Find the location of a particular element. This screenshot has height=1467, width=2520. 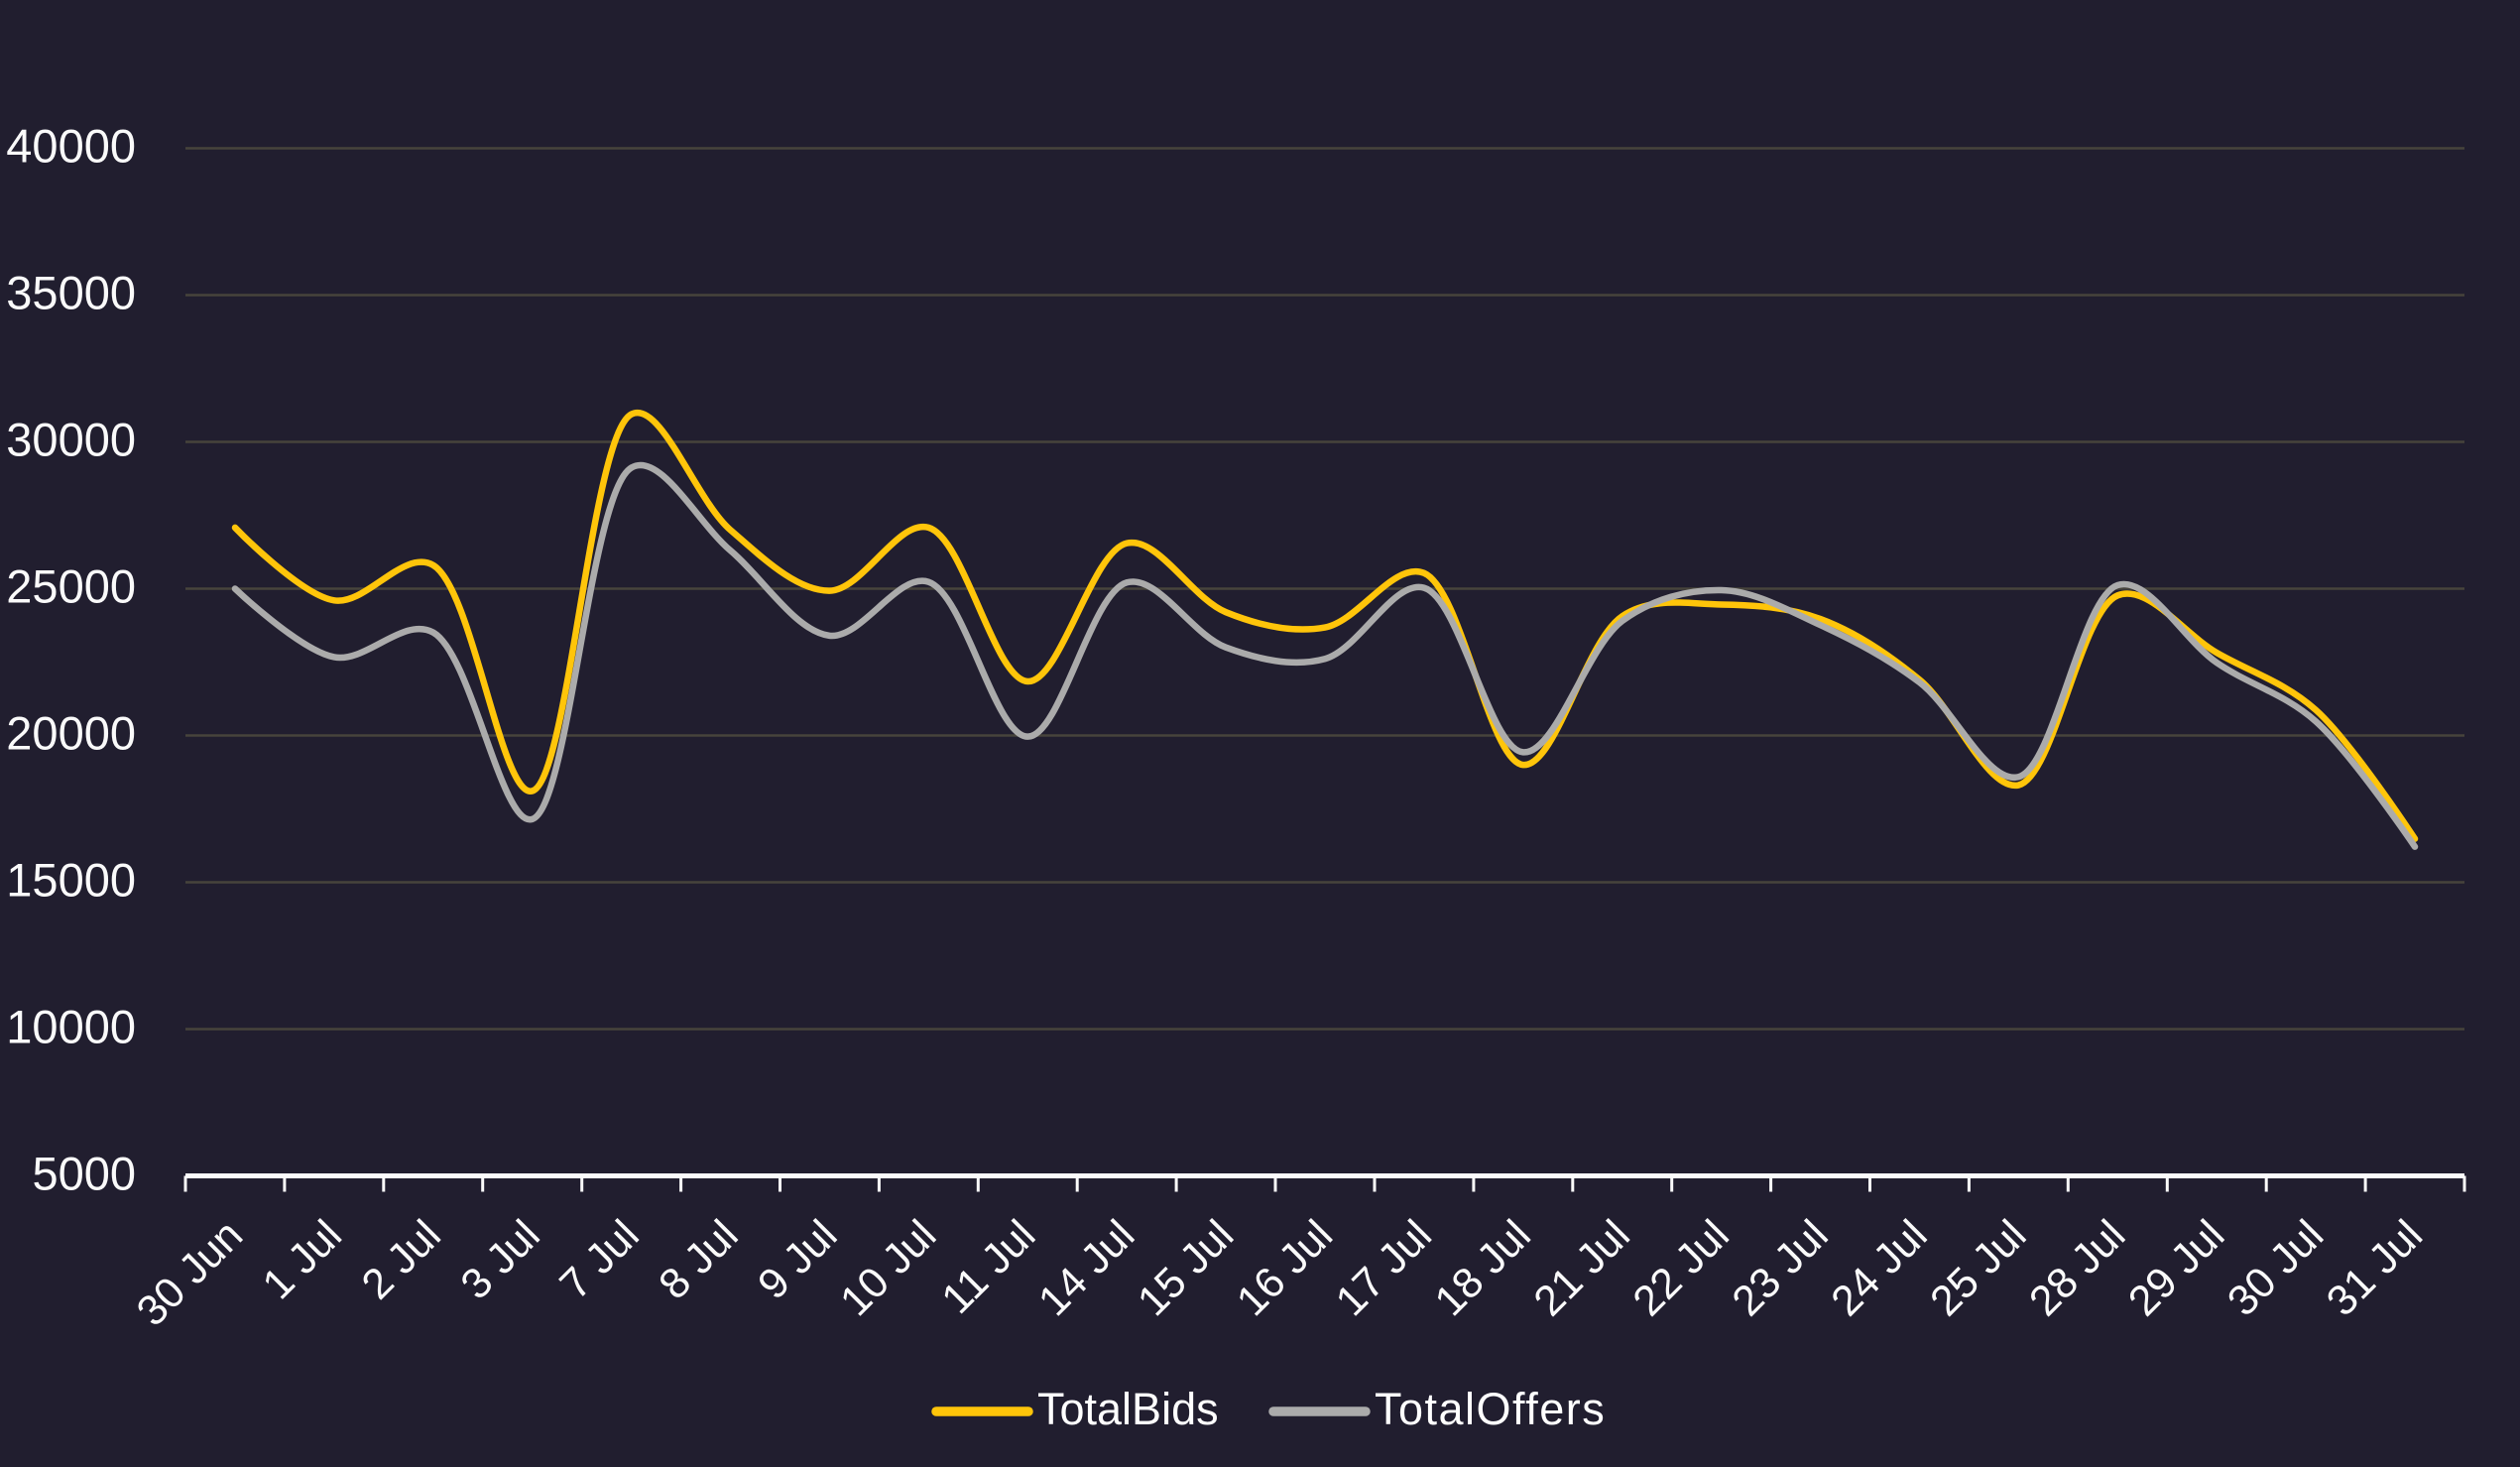

svg-text: TotalOffers is located at coordinates (1490, 1409).